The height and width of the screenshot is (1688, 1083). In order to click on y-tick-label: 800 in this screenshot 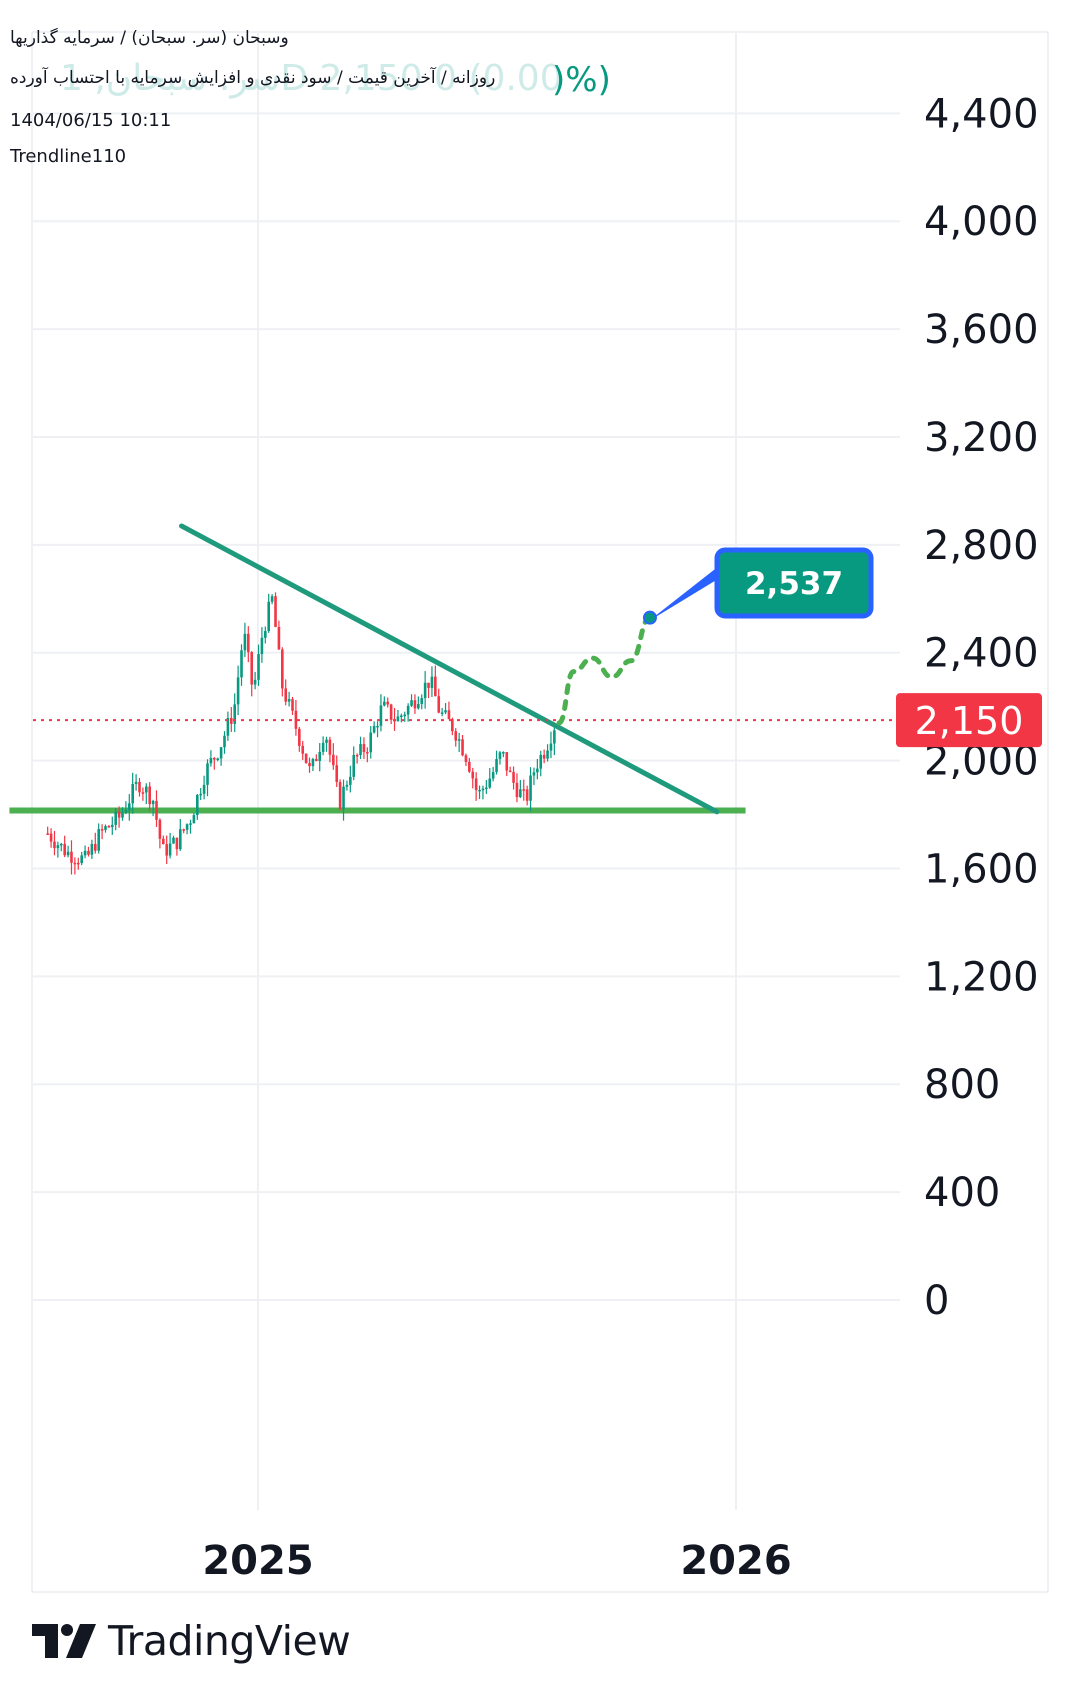, I will do `click(962, 1085)`.